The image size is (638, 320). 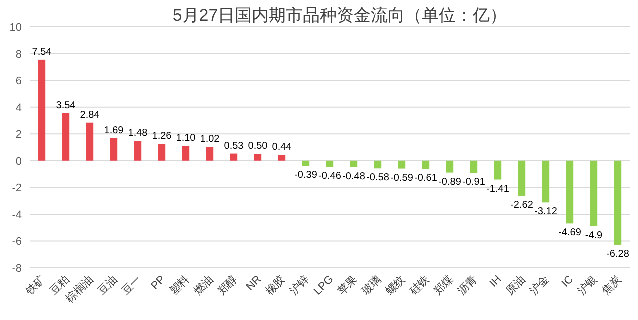 I want to click on x-tick-label: NR, so click(x=254, y=284).